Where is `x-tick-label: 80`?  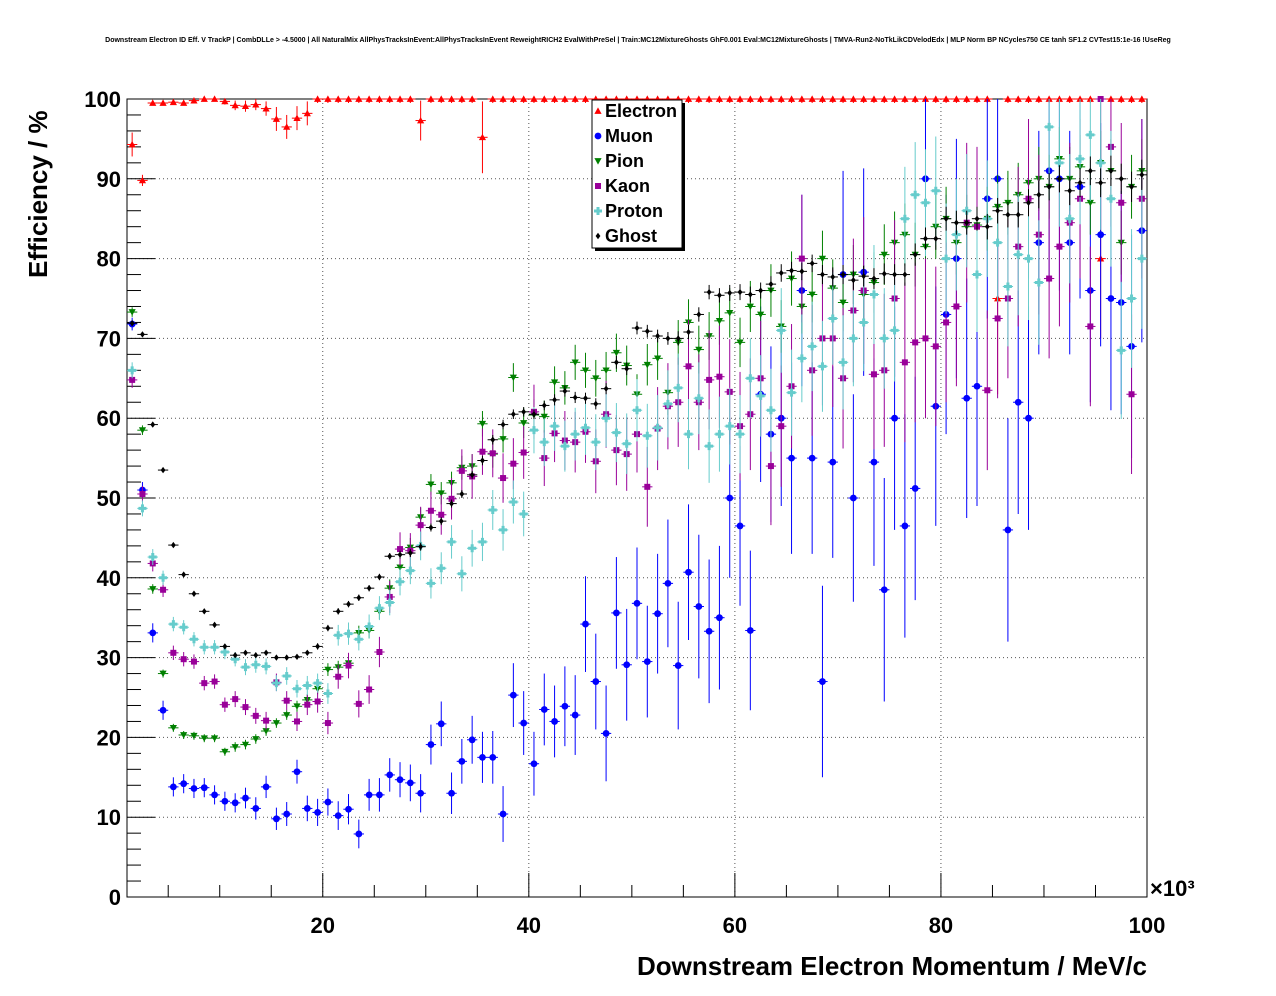 x-tick-label: 80 is located at coordinates (941, 925).